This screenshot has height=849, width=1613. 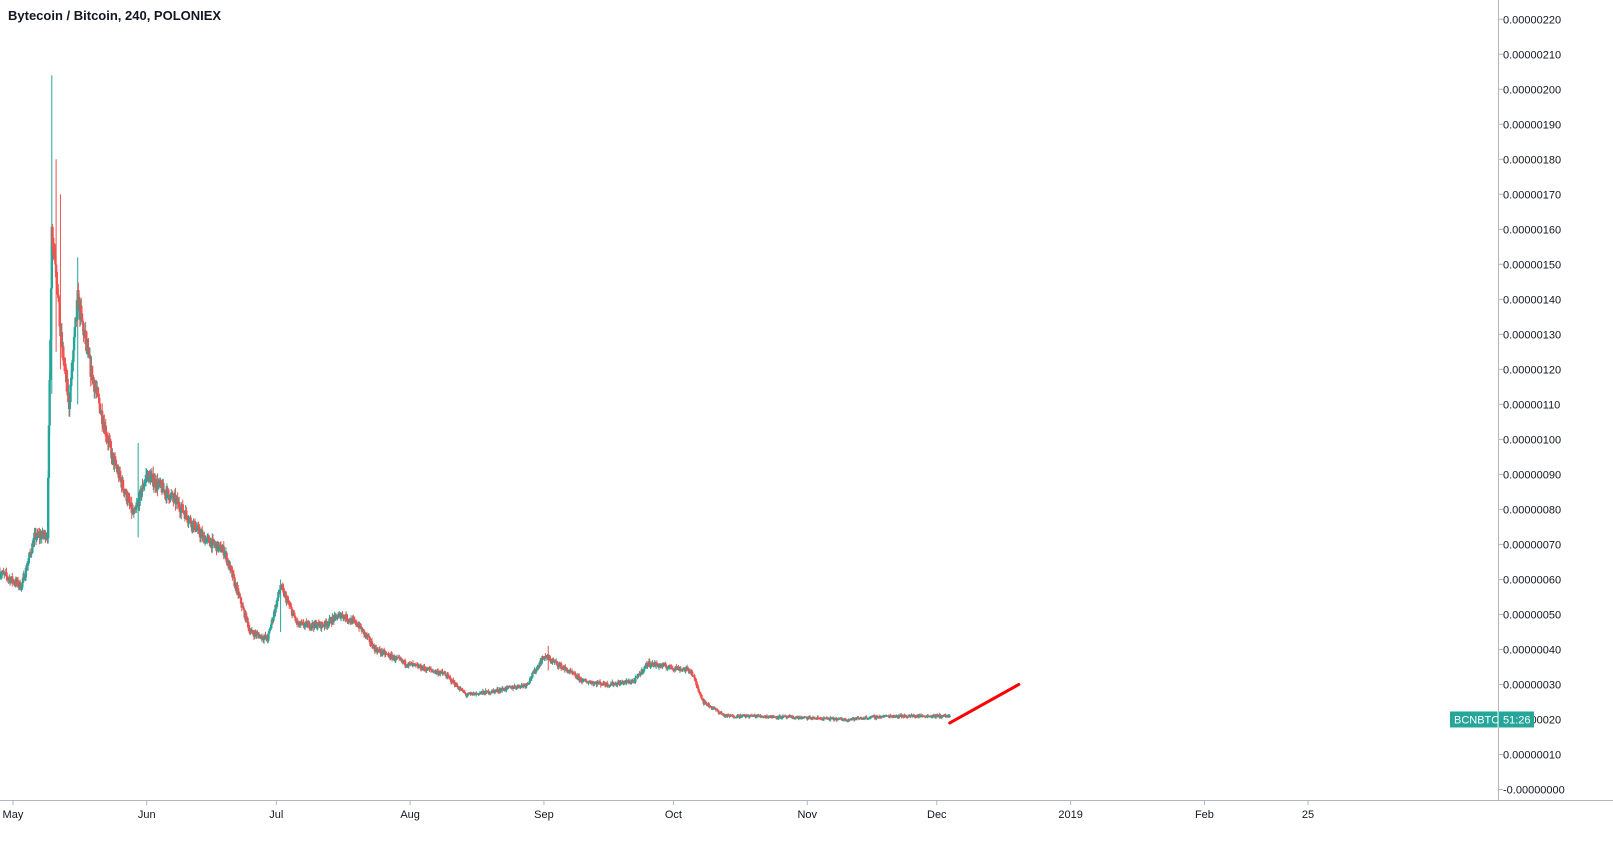 What do you see at coordinates (1532, 195) in the screenshot?
I see `y-tick-label: 0.00000170` at bounding box center [1532, 195].